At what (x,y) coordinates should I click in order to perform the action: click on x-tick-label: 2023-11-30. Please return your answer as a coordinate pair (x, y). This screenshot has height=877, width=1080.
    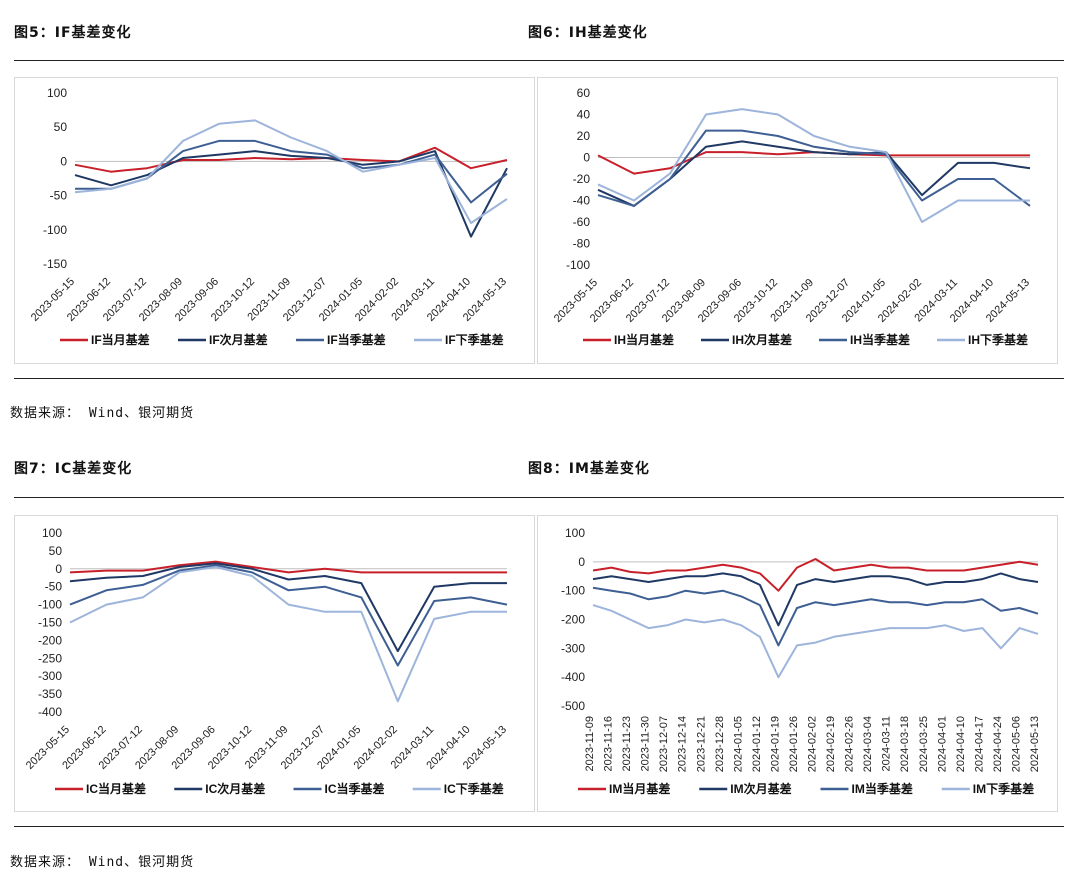
    Looking at the image, I should click on (646, 743).